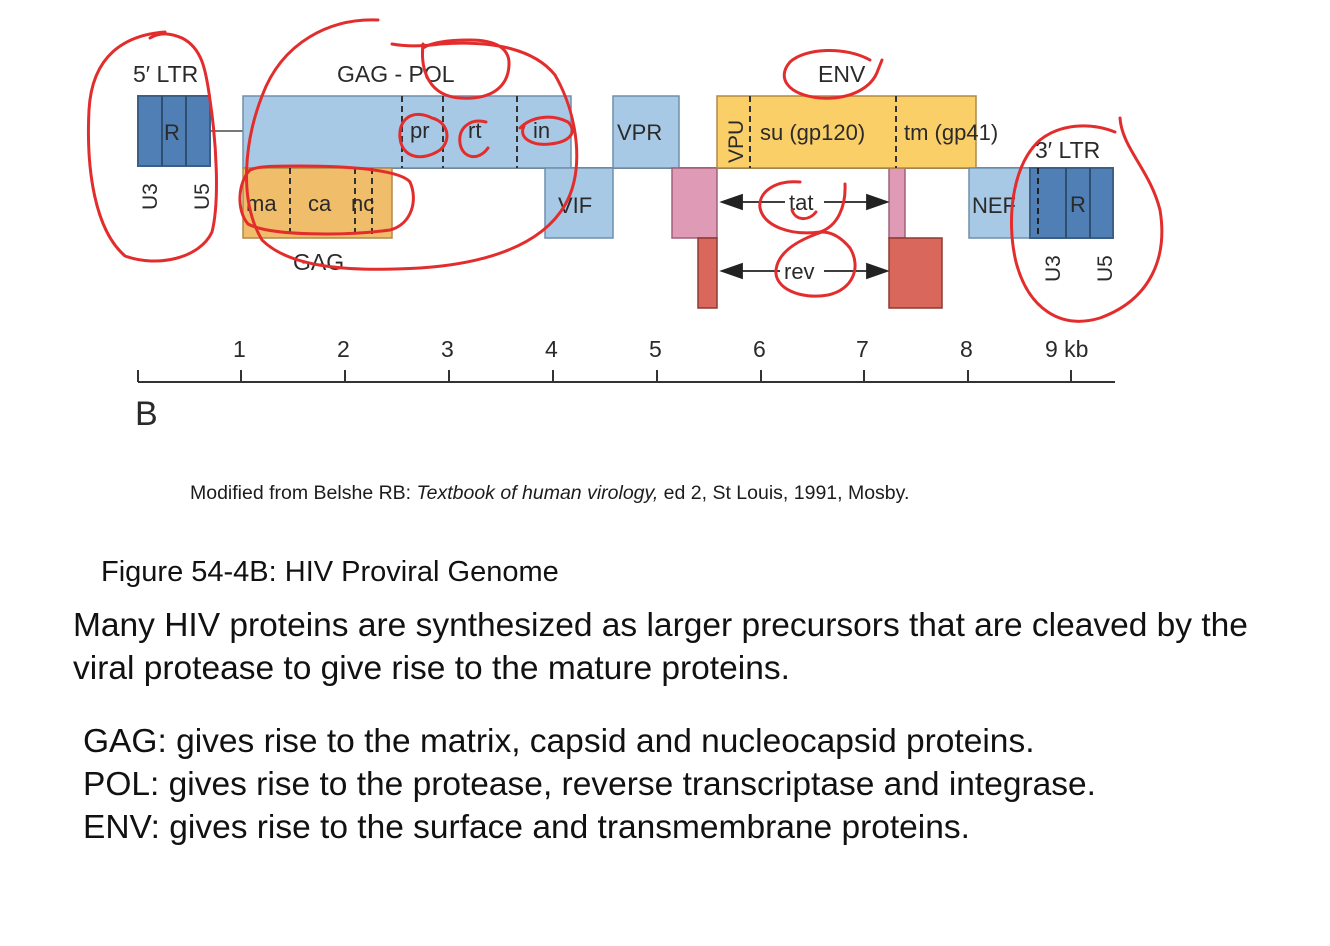  I want to click on annotation-gag-circle, so click(326, 200).